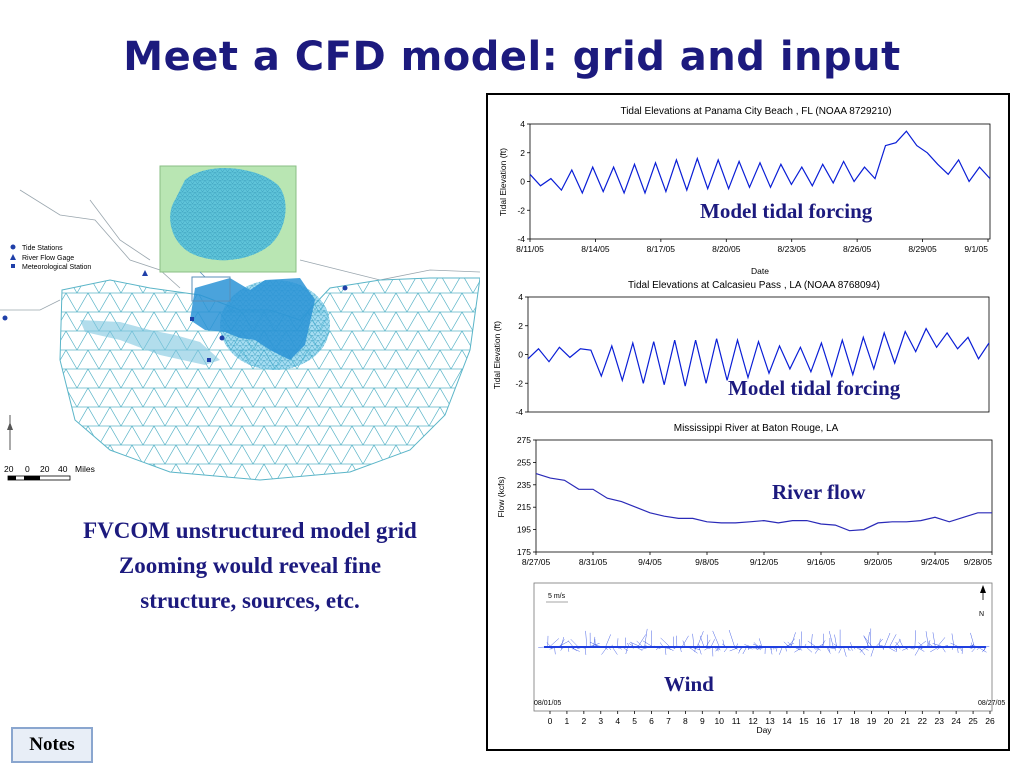 This screenshot has height=768, width=1024. I want to click on chart4-xtick-label: 21, so click(906, 721).